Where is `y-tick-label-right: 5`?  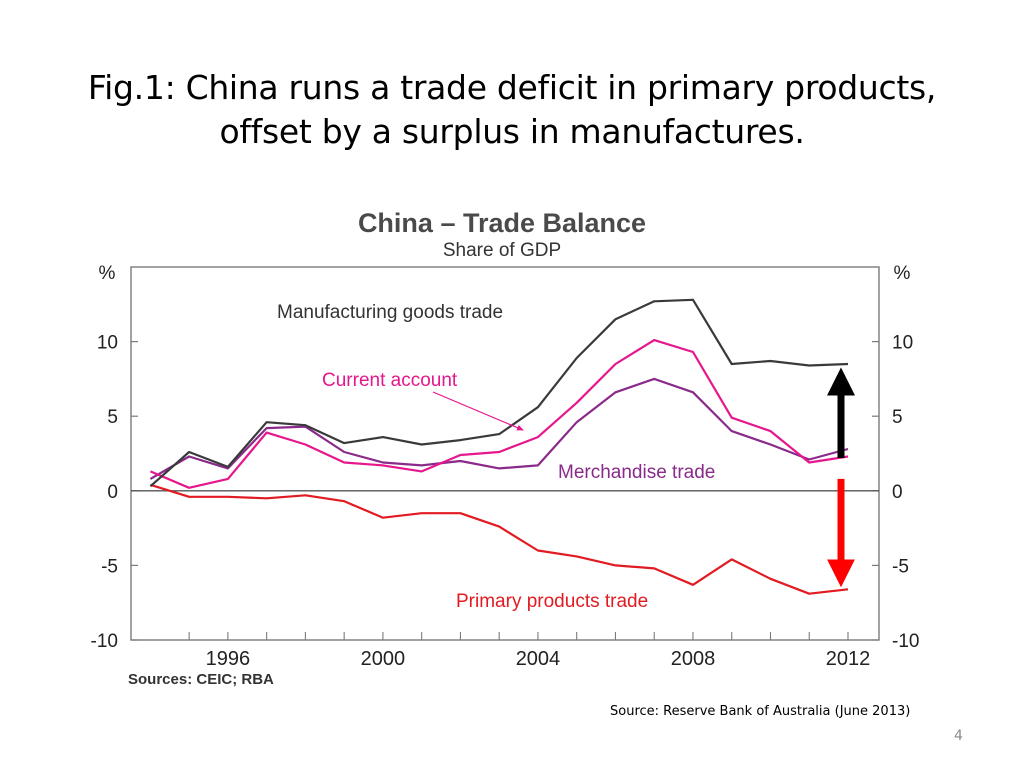 y-tick-label-right: 5 is located at coordinates (897, 417).